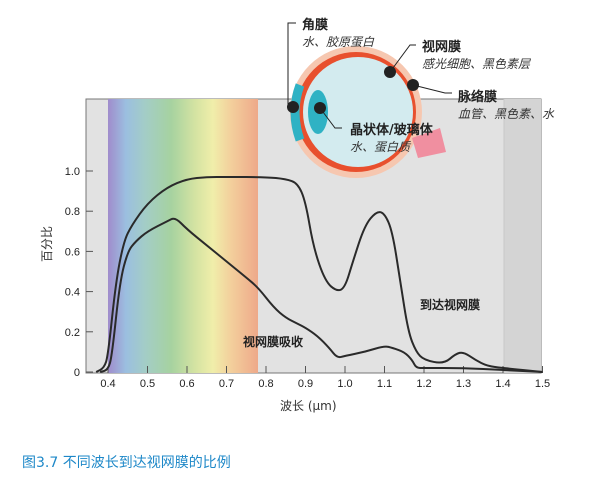  Describe the element at coordinates (72, 333) in the screenshot. I see `svg-text: 0.2` at that location.